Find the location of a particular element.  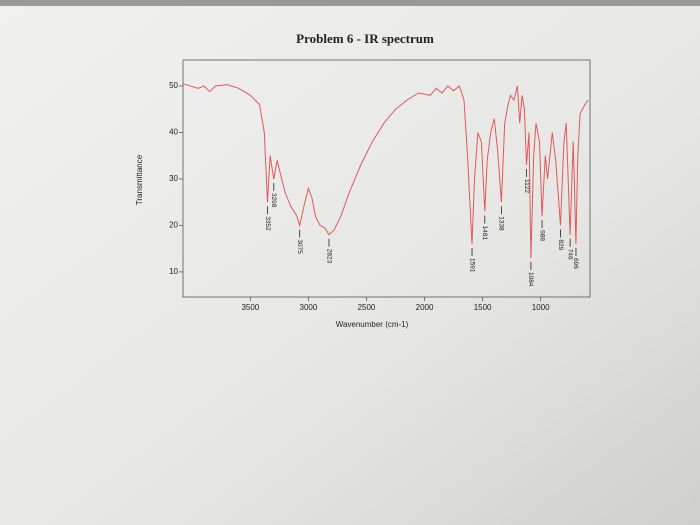

y-axis-label: Transmittance is located at coordinates (139, 179).